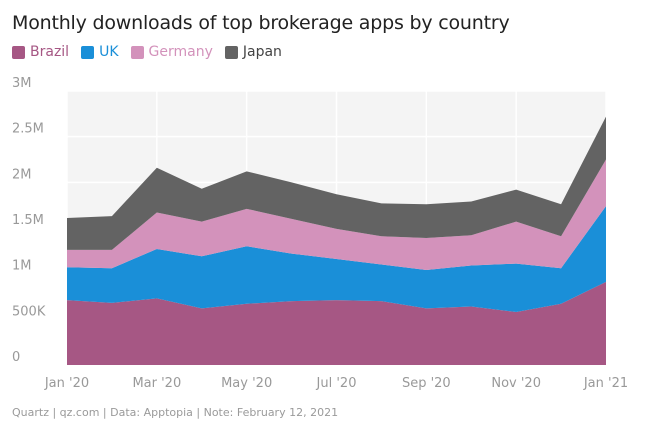  What do you see at coordinates (180, 52) in the screenshot?
I see `legend-label-germany: Germany` at bounding box center [180, 52].